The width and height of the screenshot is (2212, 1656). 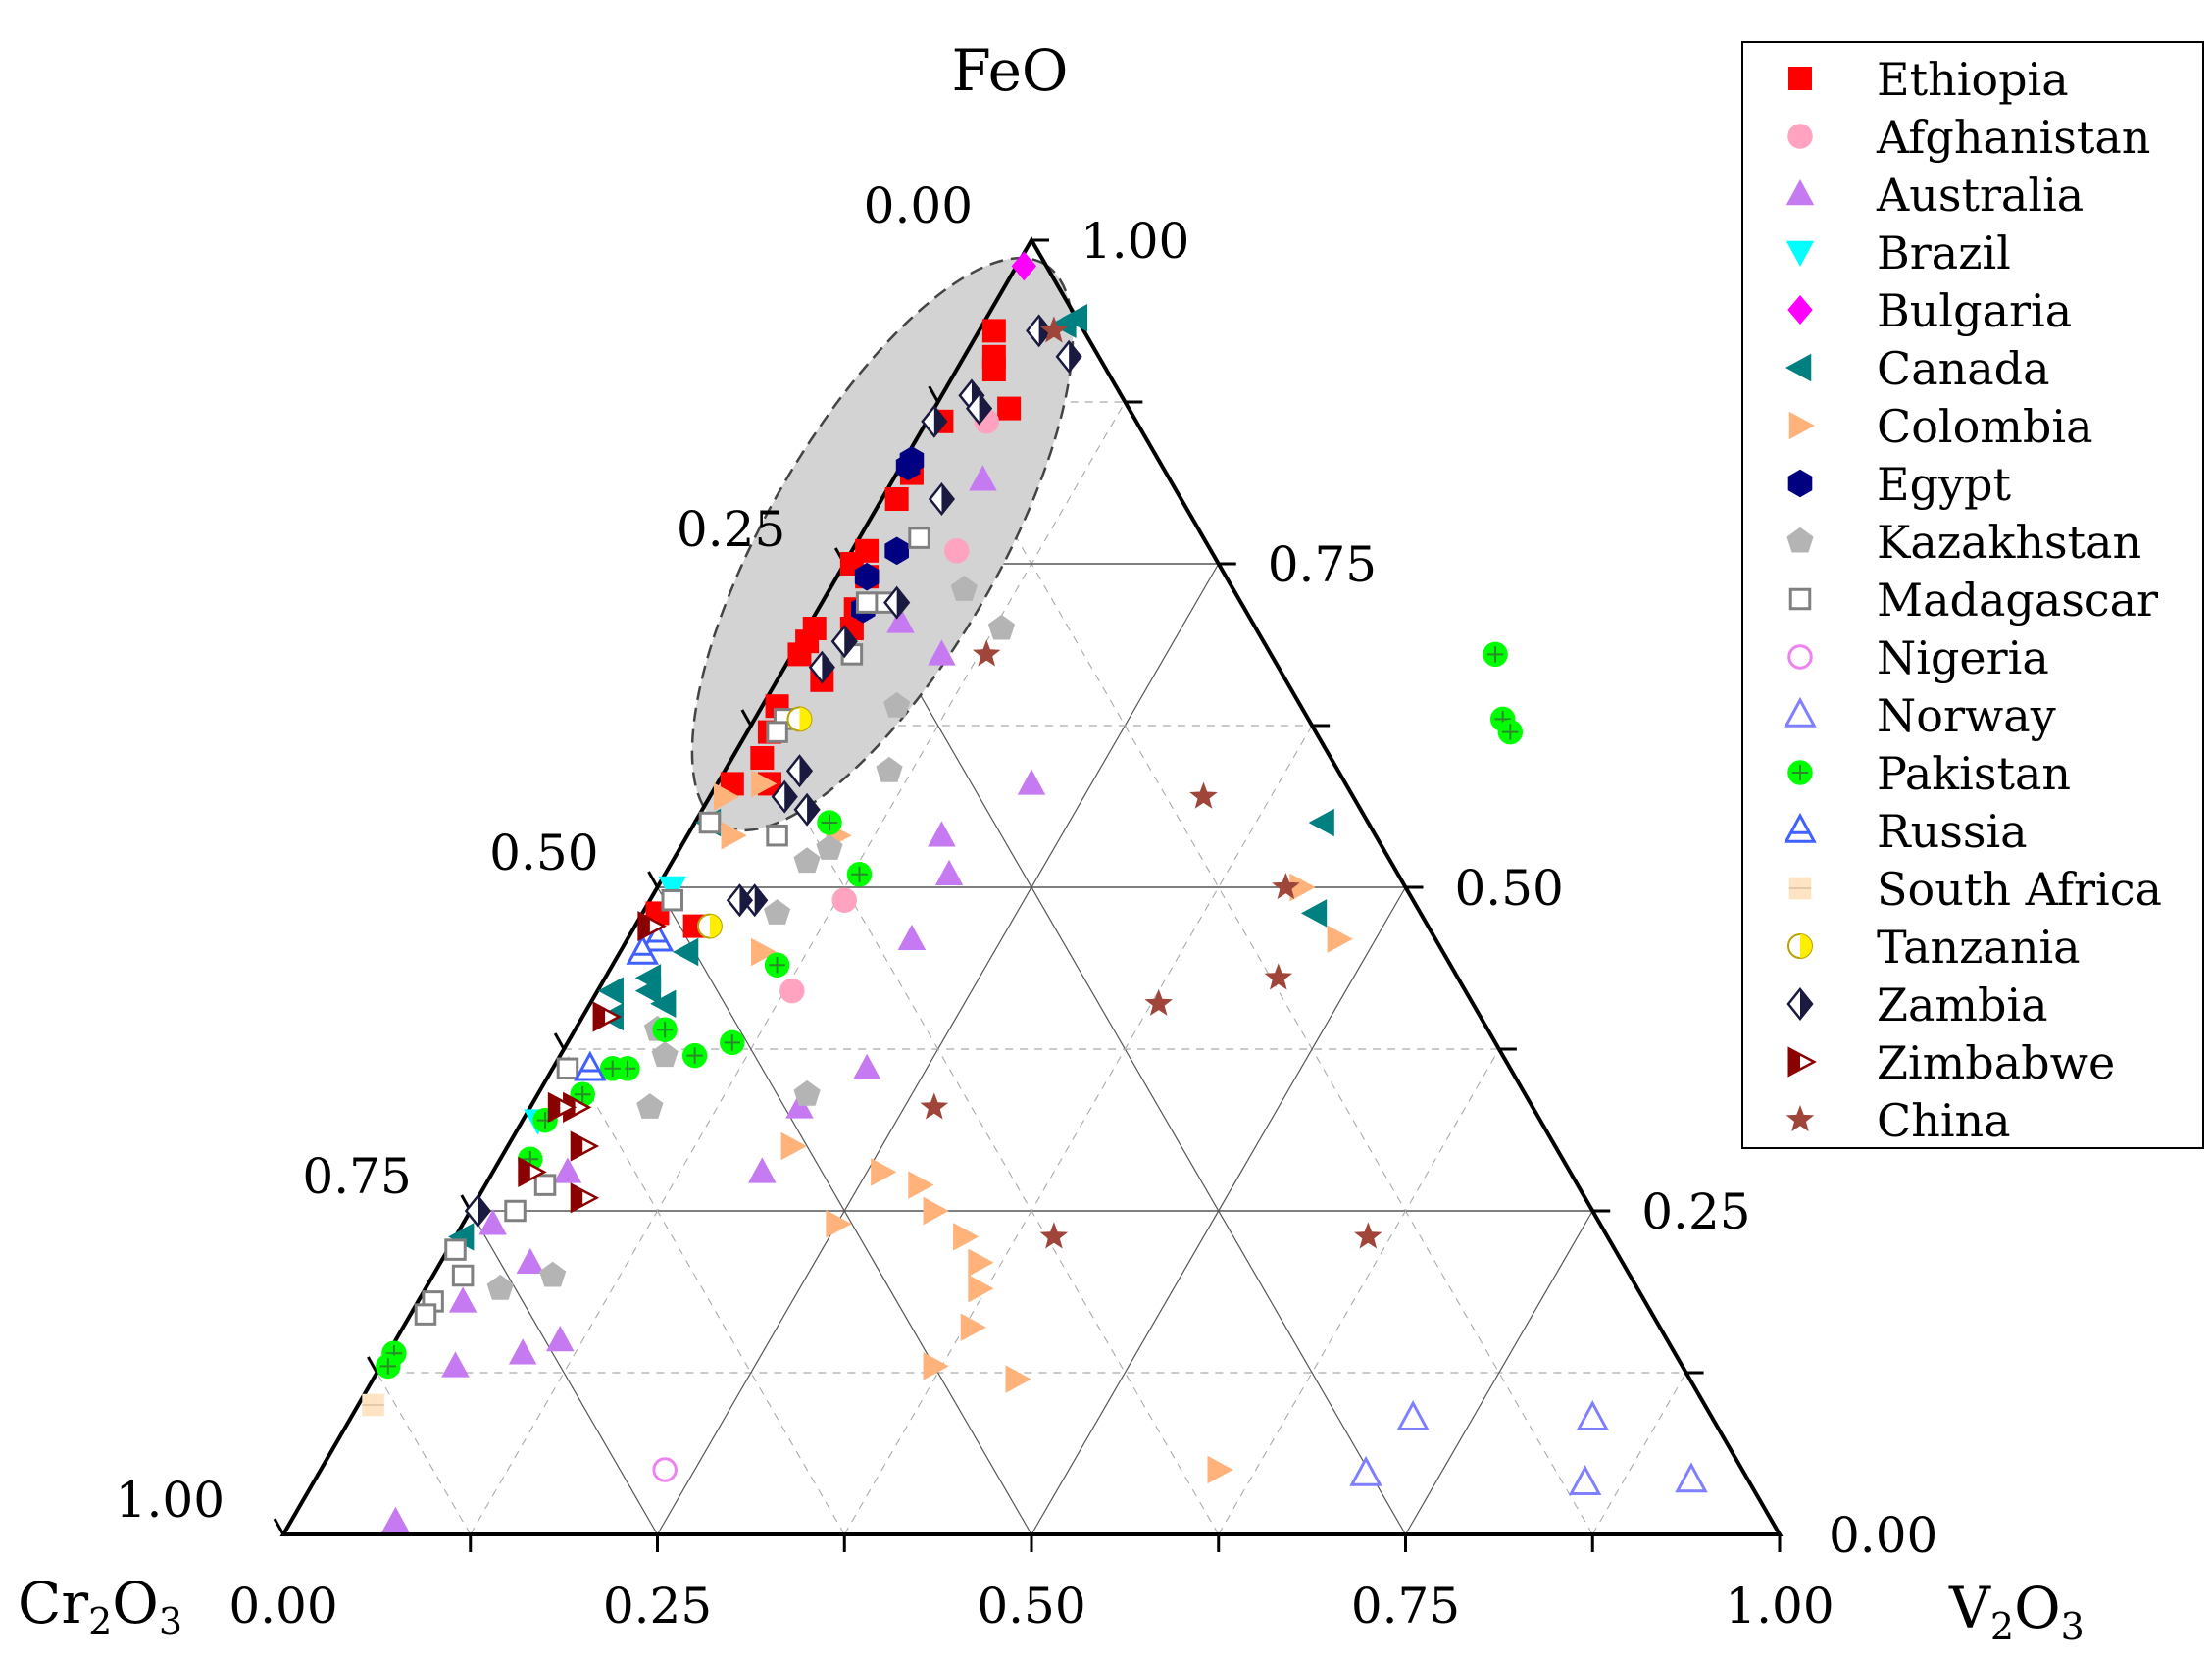 What do you see at coordinates (590, 1065) in the screenshot?
I see `data-point-russia` at bounding box center [590, 1065].